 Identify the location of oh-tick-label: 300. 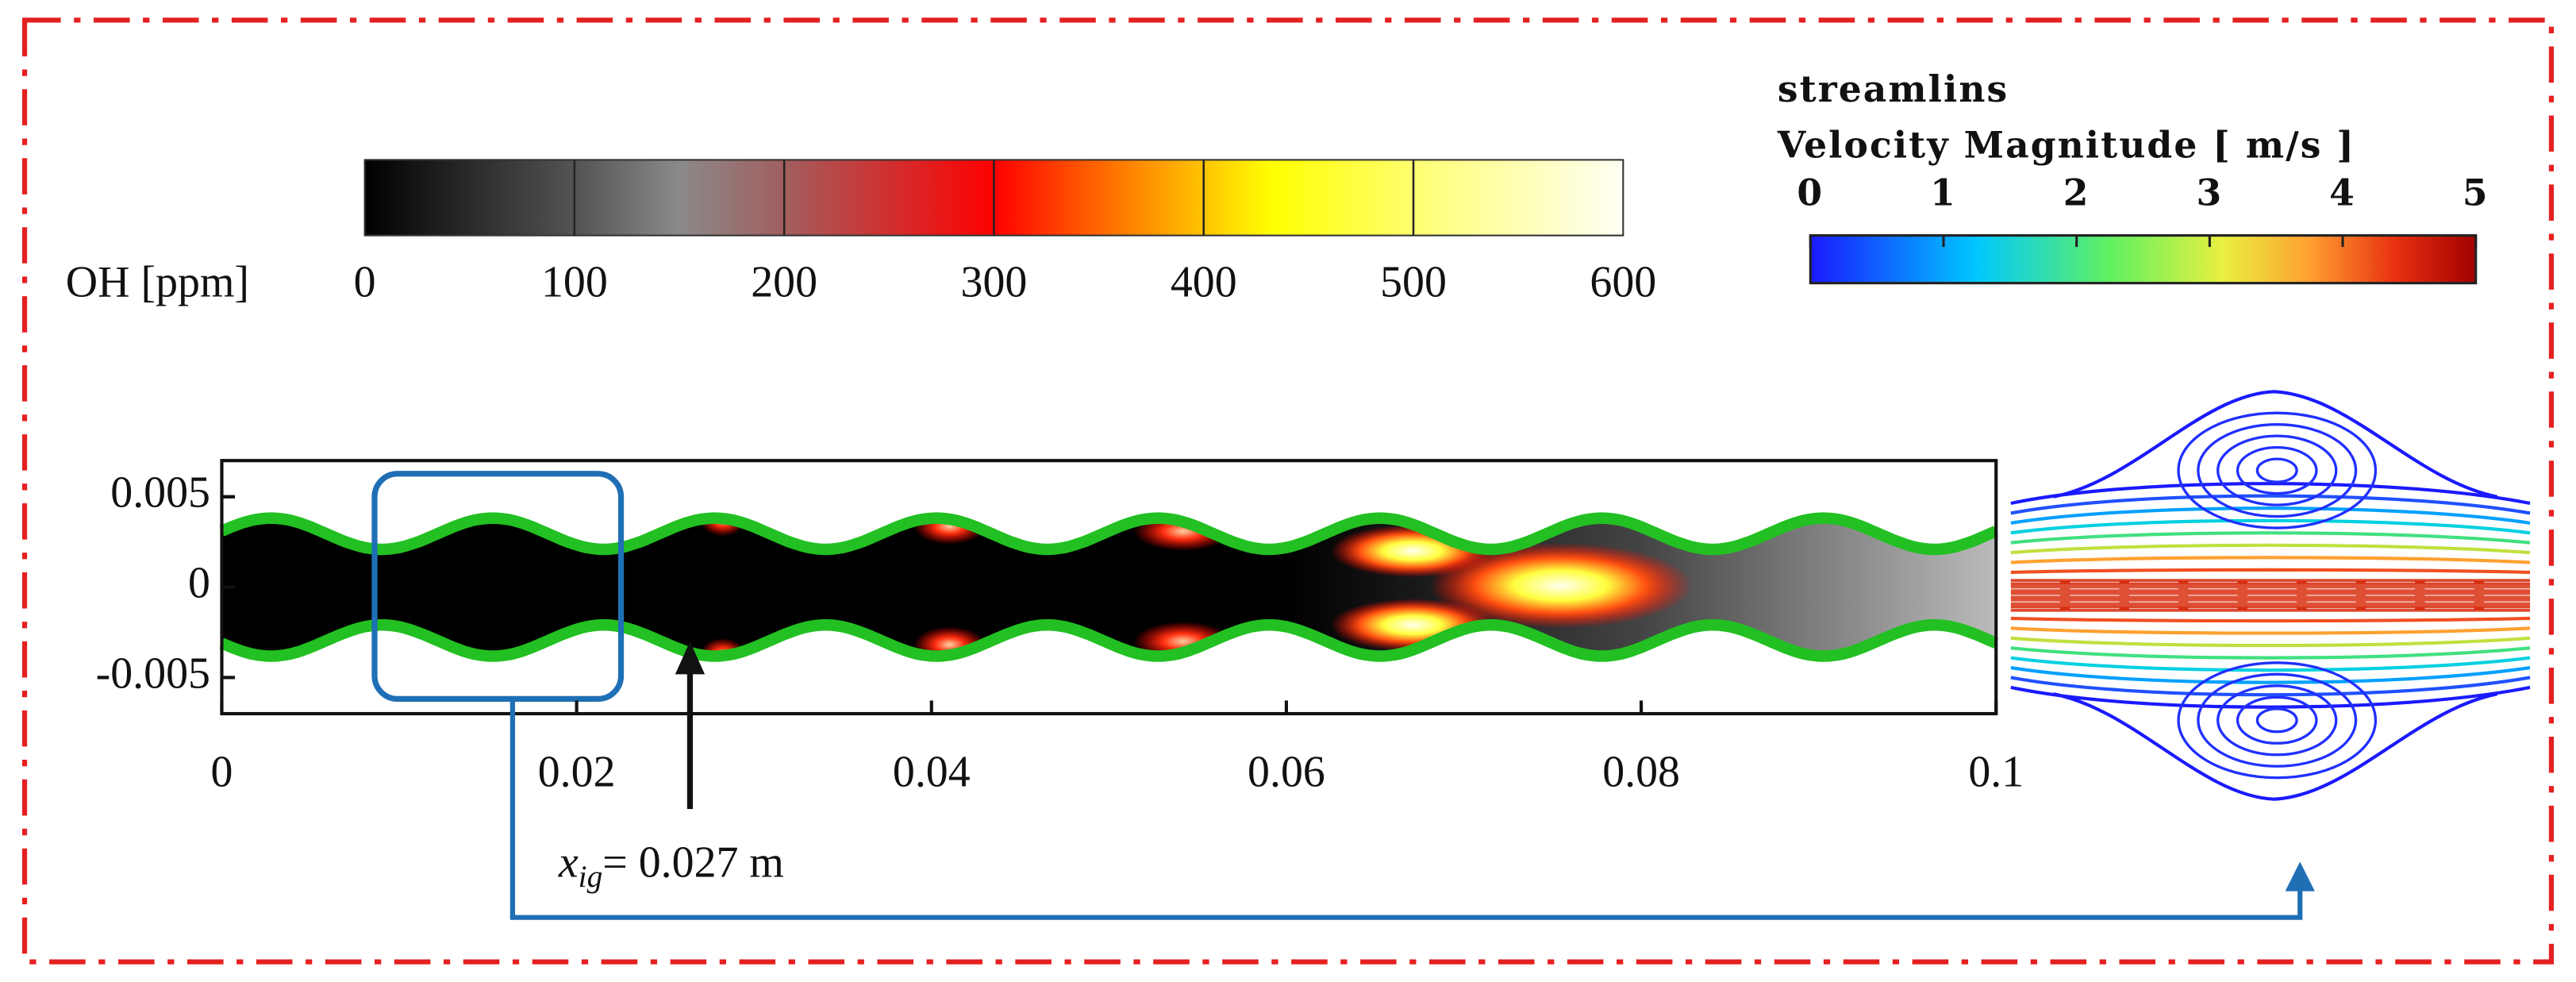
(995, 282).